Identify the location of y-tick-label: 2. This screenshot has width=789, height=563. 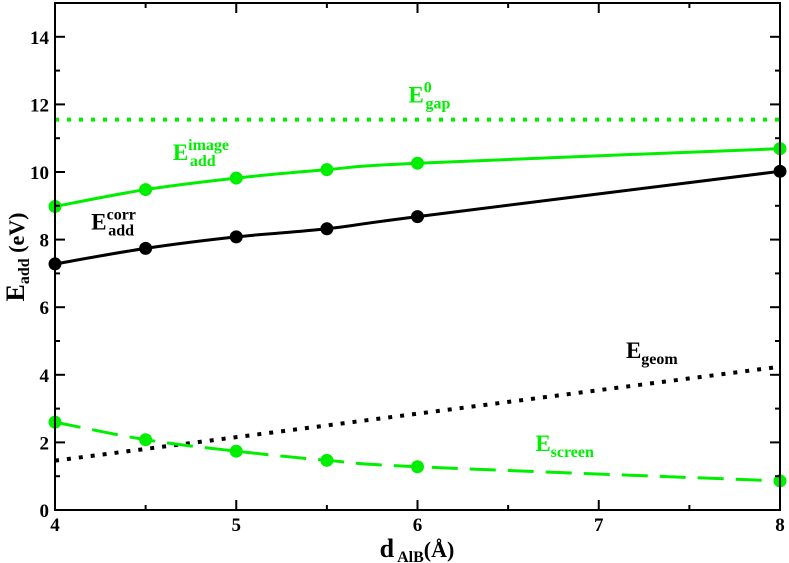
(45, 443).